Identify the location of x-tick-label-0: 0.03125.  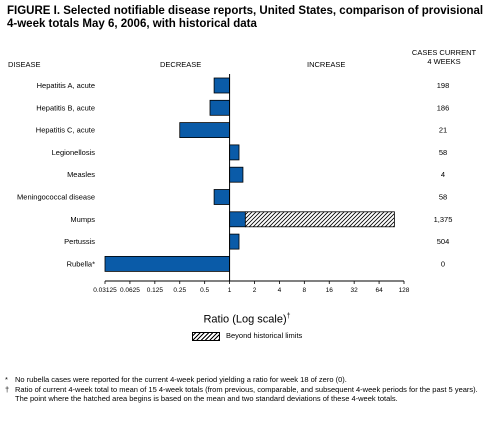
(105, 290).